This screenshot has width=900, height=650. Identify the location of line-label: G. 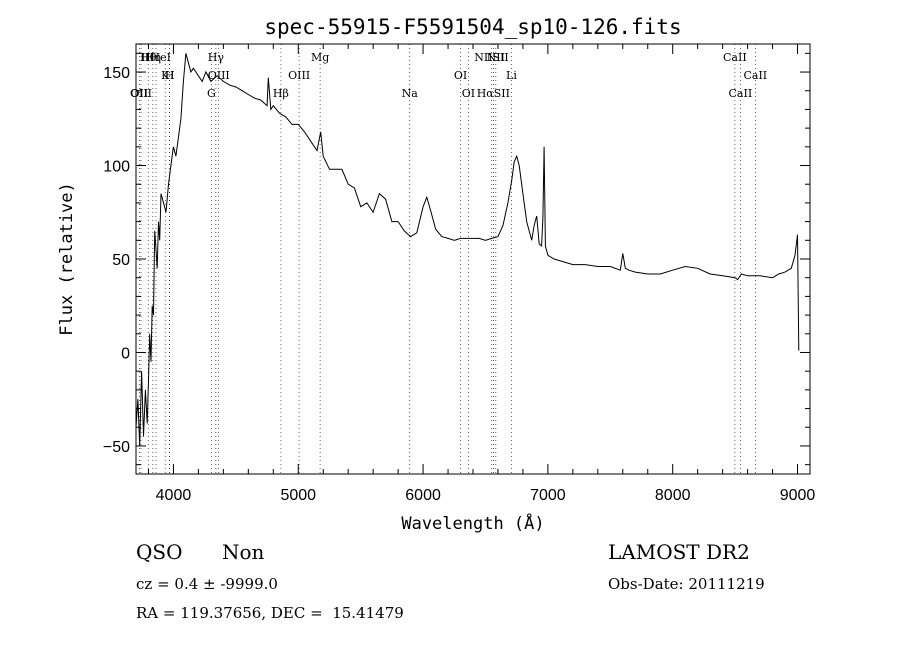
(211, 93).